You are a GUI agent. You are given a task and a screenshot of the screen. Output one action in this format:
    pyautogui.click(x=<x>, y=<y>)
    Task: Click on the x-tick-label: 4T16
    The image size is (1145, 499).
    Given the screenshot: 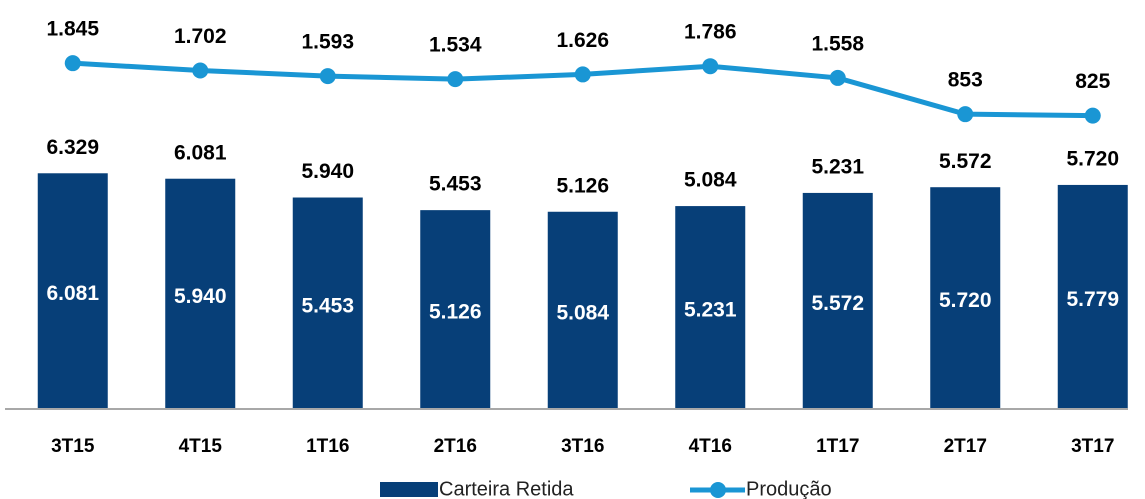 What is the action you would take?
    pyautogui.click(x=710, y=446)
    